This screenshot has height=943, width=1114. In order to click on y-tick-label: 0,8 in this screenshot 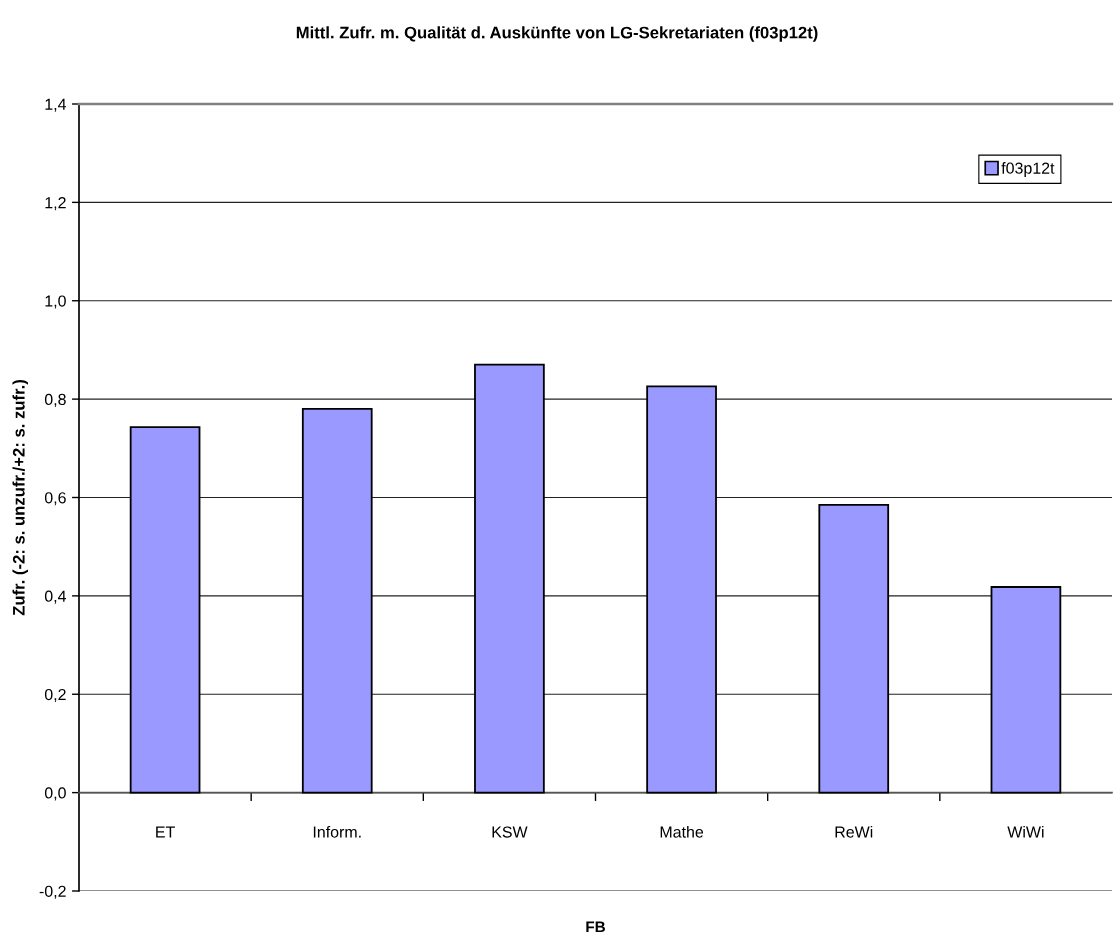, I will do `click(55, 400)`.